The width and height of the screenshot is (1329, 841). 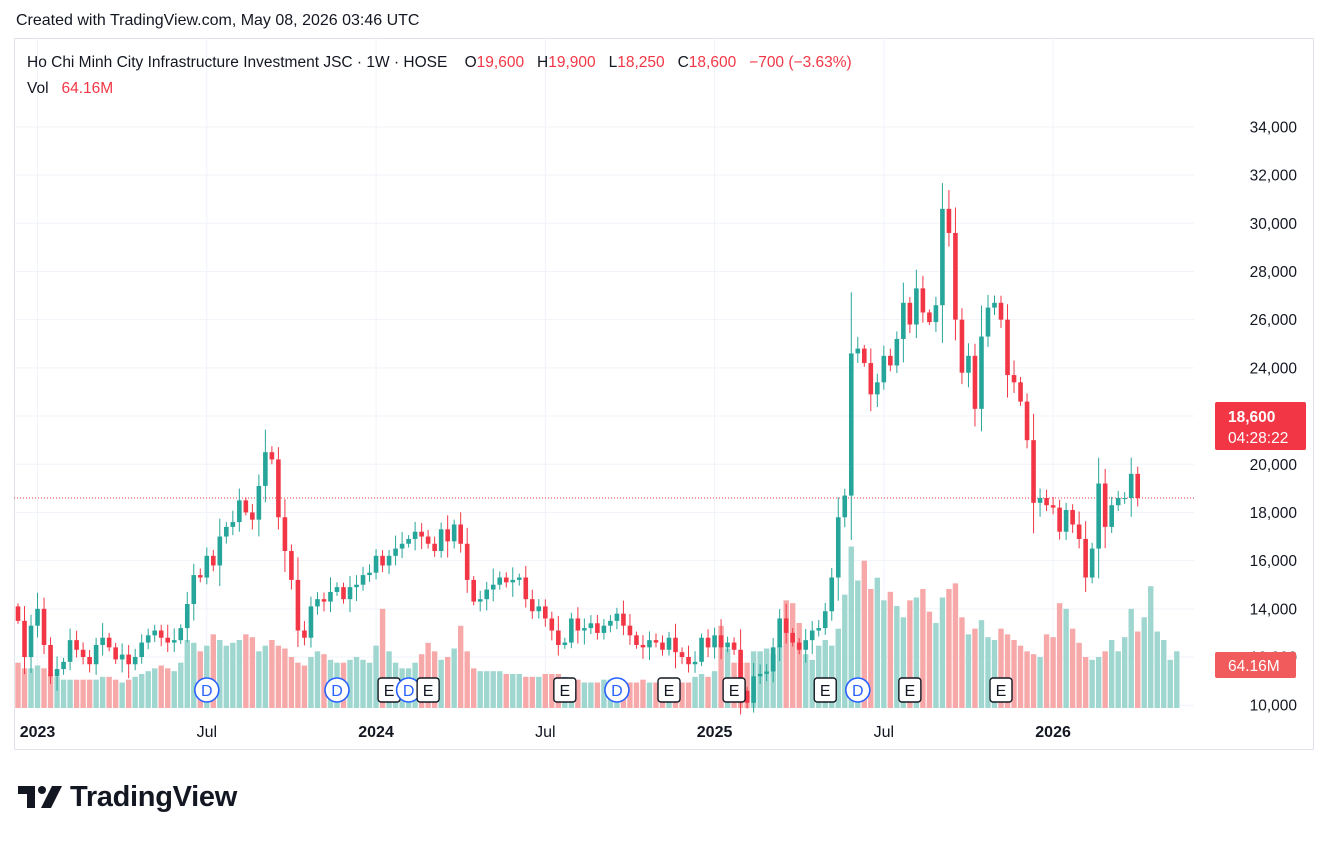 I want to click on price-tick-label: 26,000, so click(x=1274, y=320).